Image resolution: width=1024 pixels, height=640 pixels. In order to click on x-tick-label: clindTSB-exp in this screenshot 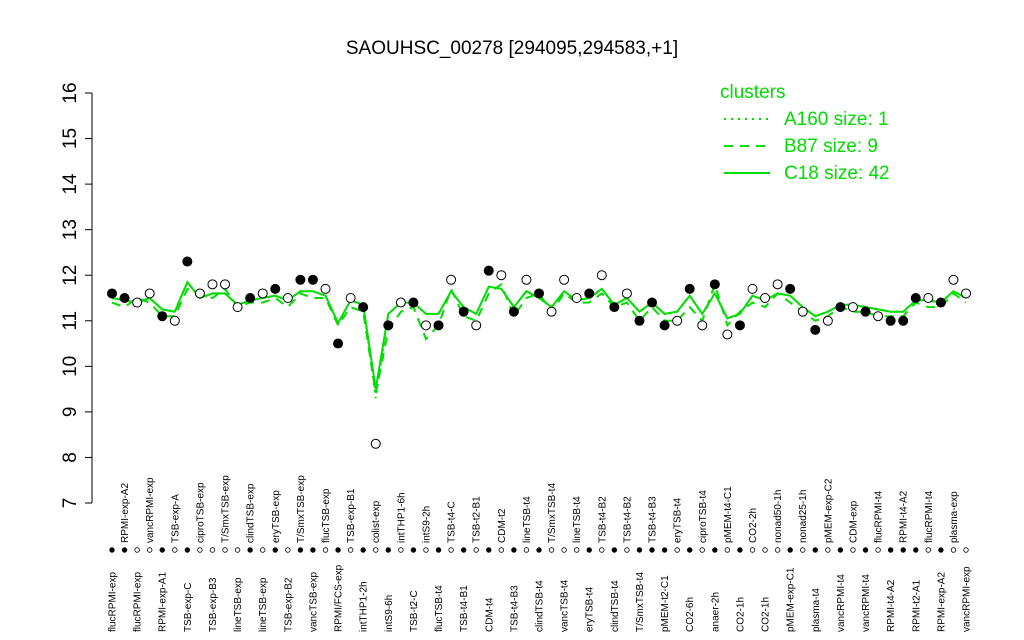, I will do `click(251, 513)`.